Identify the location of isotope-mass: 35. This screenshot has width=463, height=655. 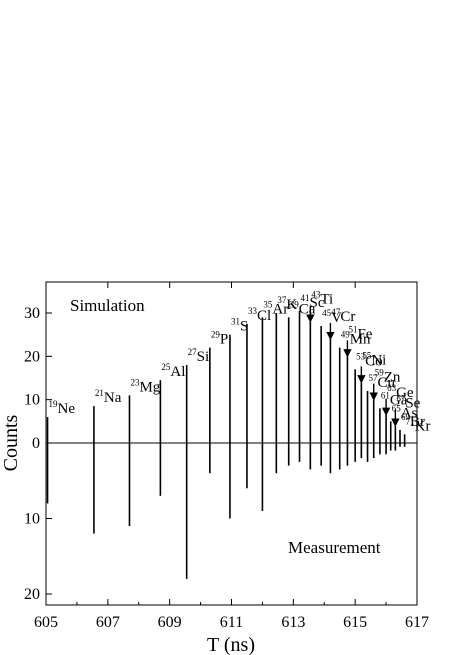
(268, 304).